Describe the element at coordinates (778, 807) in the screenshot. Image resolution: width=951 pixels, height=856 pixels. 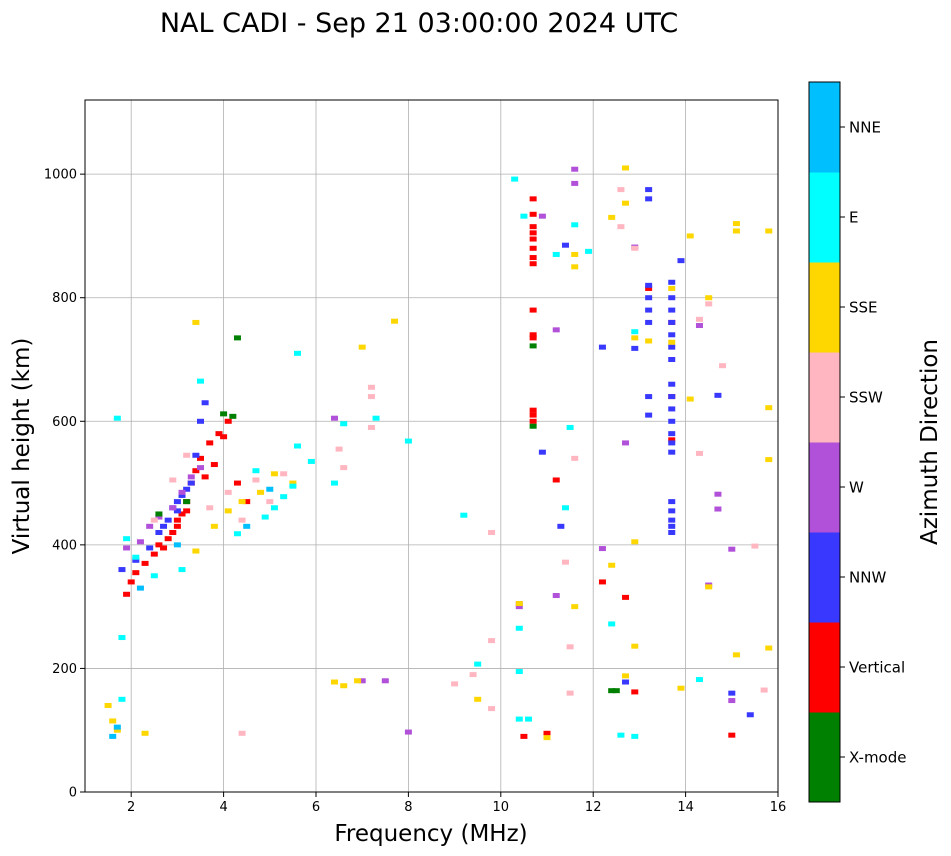
I see `x-tick-label: 16` at that location.